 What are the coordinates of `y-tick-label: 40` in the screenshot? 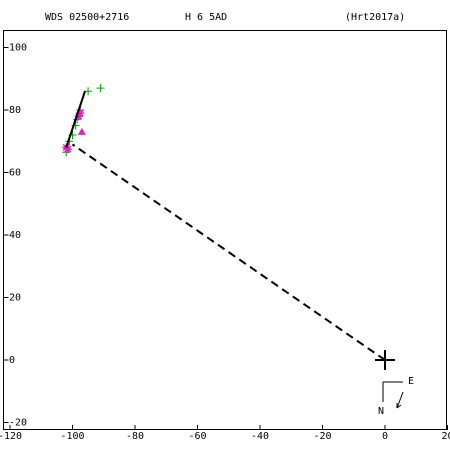 It's located at (15, 235).